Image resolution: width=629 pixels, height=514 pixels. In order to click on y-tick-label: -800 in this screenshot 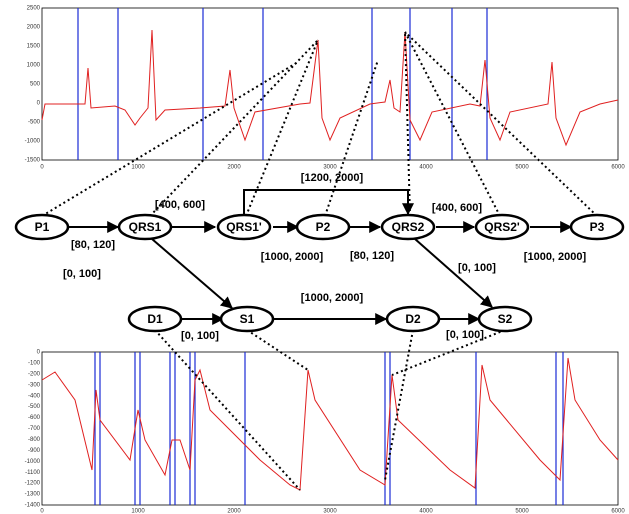, I will do `click(34, 440)`.